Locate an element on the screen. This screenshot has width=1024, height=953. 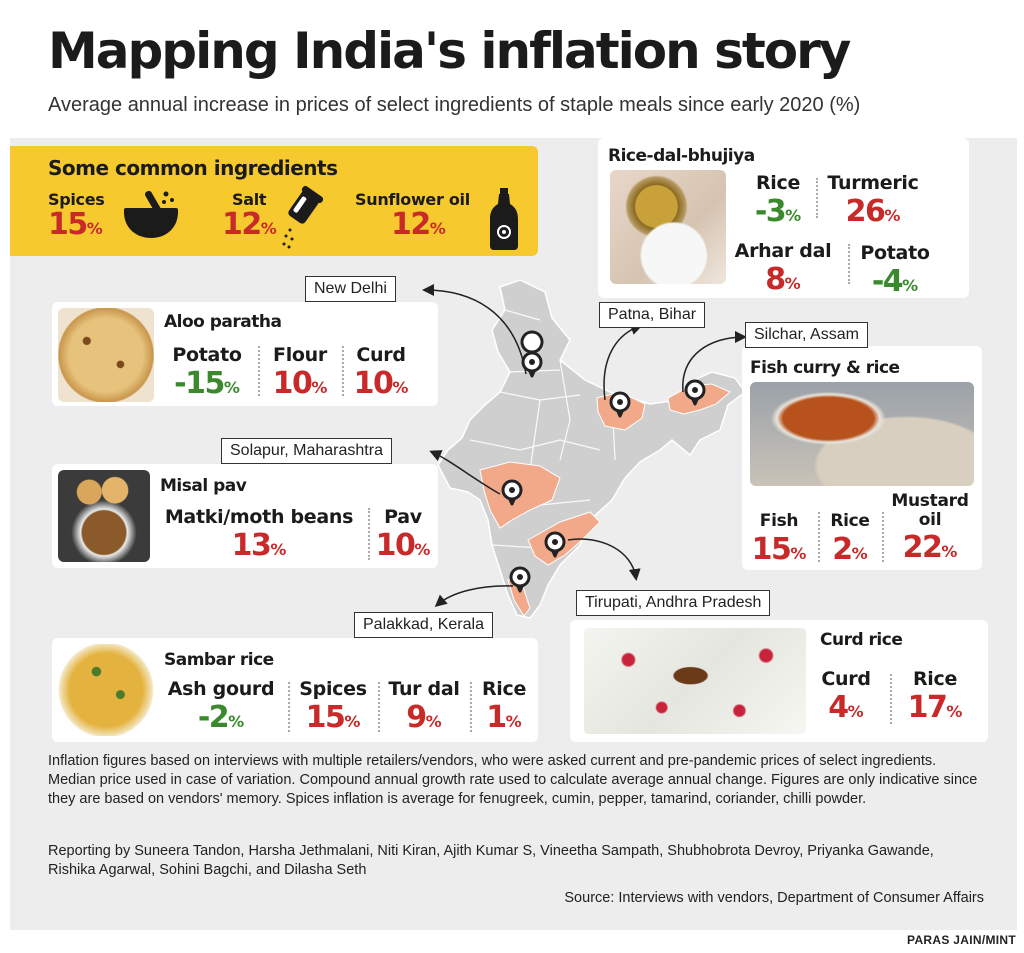
sambar-rice-photo is located at coordinates (106, 690).